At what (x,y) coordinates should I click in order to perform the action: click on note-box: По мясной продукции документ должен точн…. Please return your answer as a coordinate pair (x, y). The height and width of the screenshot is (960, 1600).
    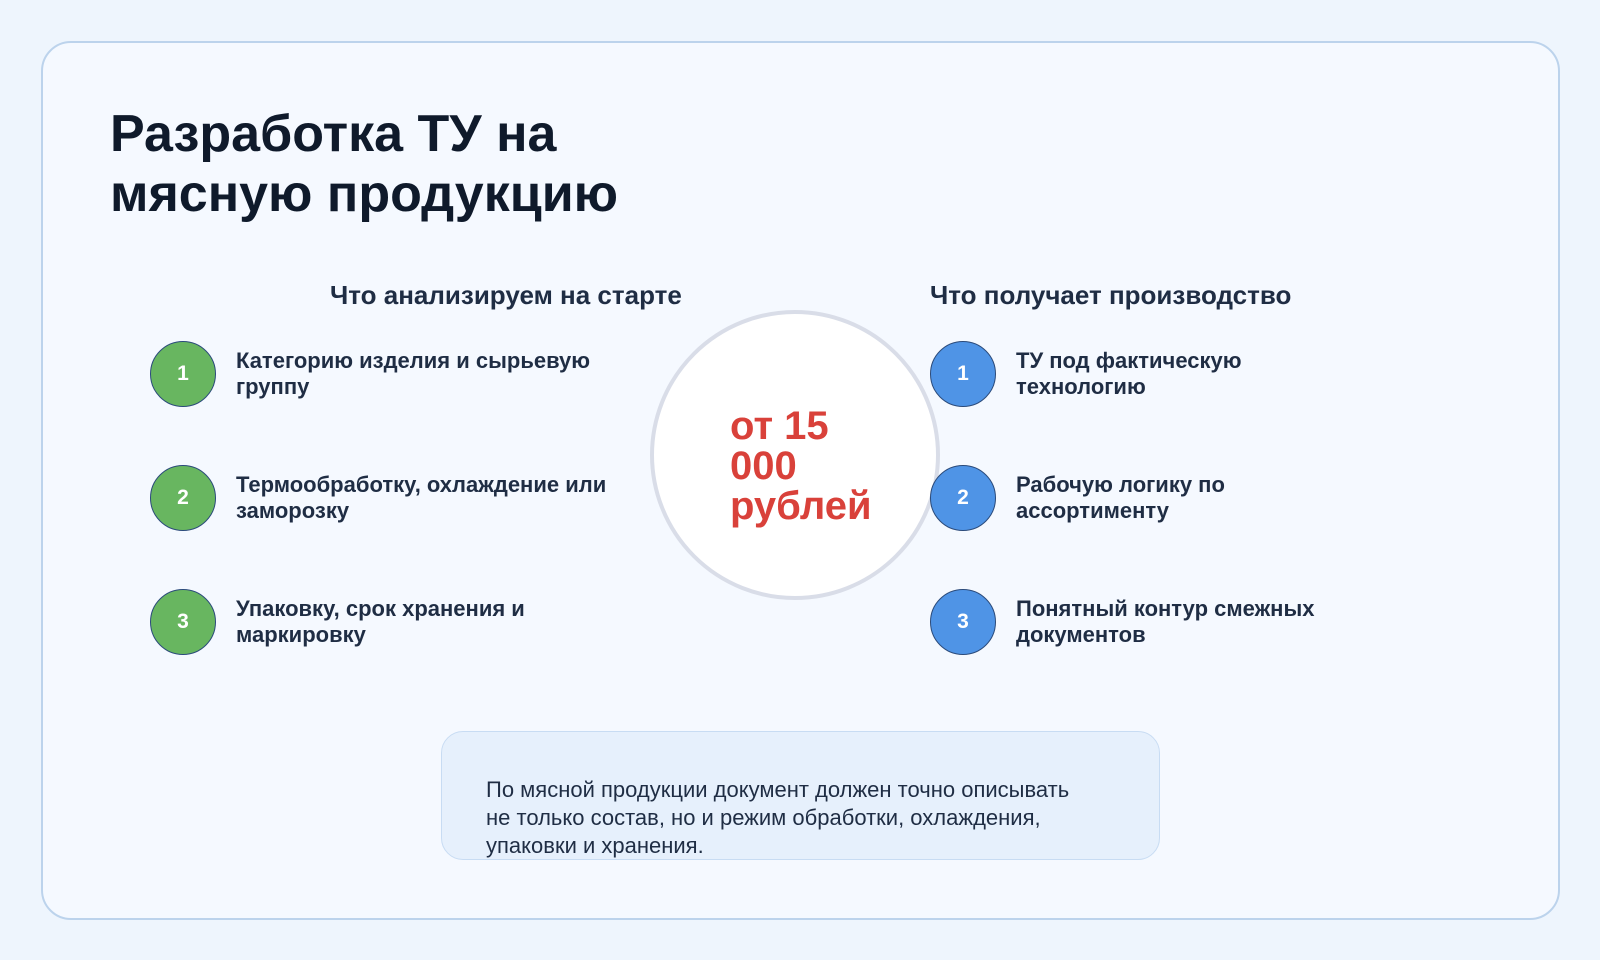
    Looking at the image, I should click on (800, 795).